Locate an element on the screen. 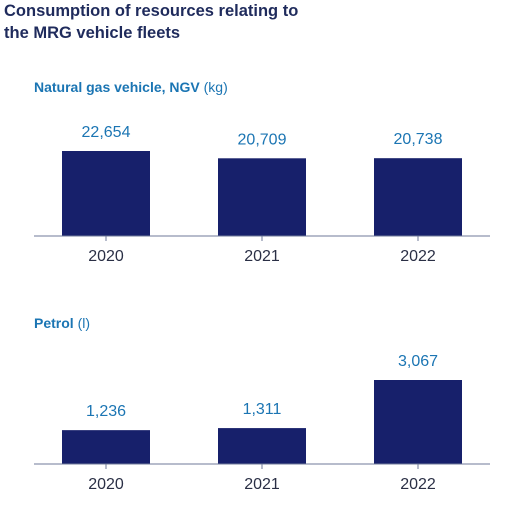 Image resolution: width=526 pixels, height=531 pixels. ngv-chart-unit: (kg) is located at coordinates (215, 87).